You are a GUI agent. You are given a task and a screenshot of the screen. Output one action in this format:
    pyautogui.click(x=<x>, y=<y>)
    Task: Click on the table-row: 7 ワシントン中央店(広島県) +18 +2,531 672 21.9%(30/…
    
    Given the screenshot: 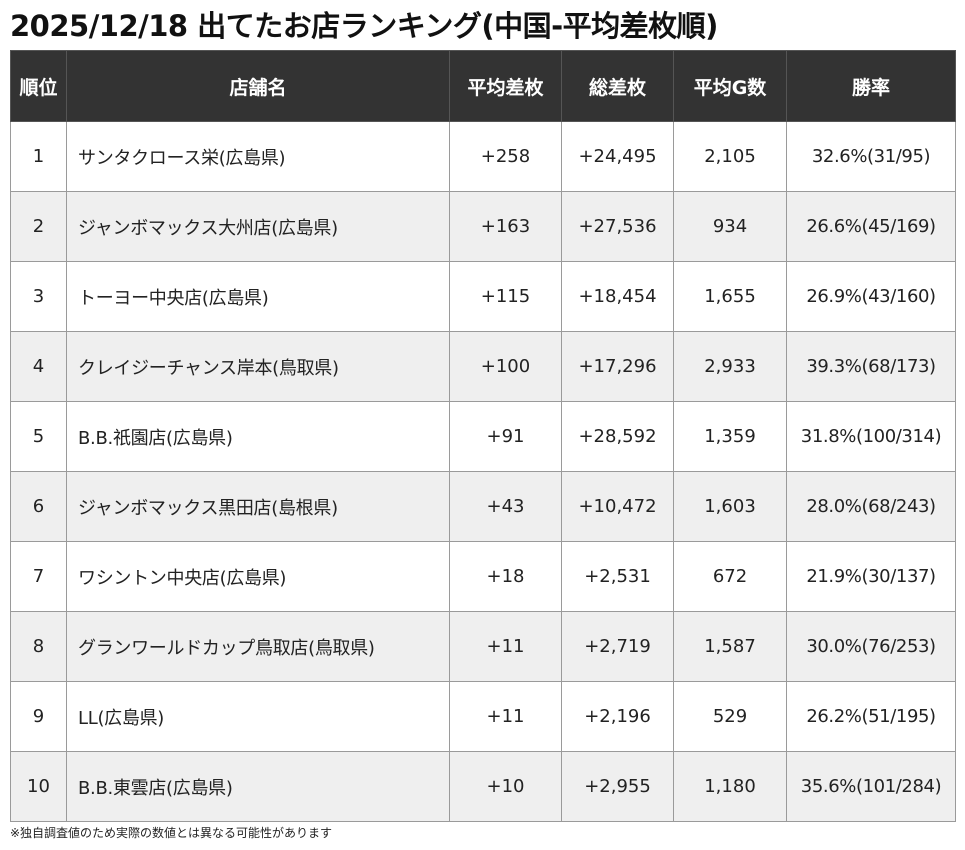 What is the action you would take?
    pyautogui.click(x=483, y=576)
    